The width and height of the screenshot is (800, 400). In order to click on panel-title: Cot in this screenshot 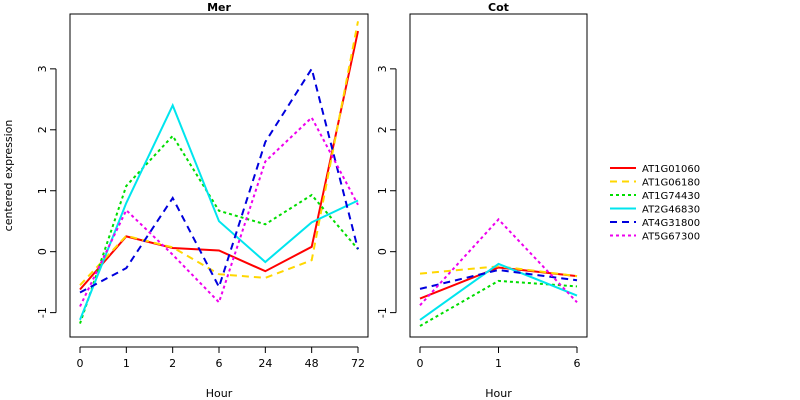, I will do `click(498, 7)`.